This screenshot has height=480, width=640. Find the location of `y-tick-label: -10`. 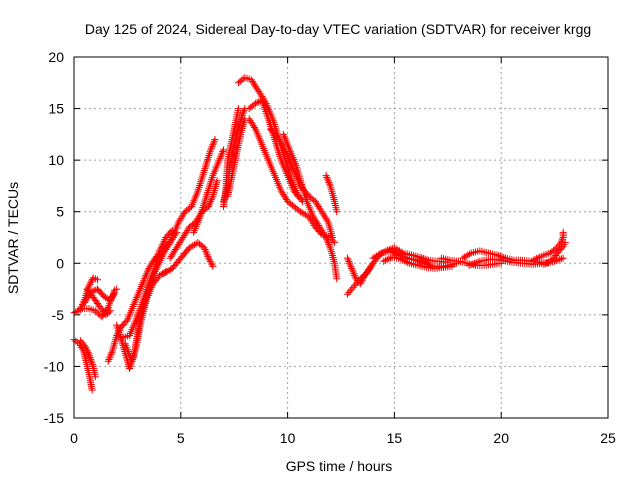

y-tick-label: -10 is located at coordinates (54, 366).